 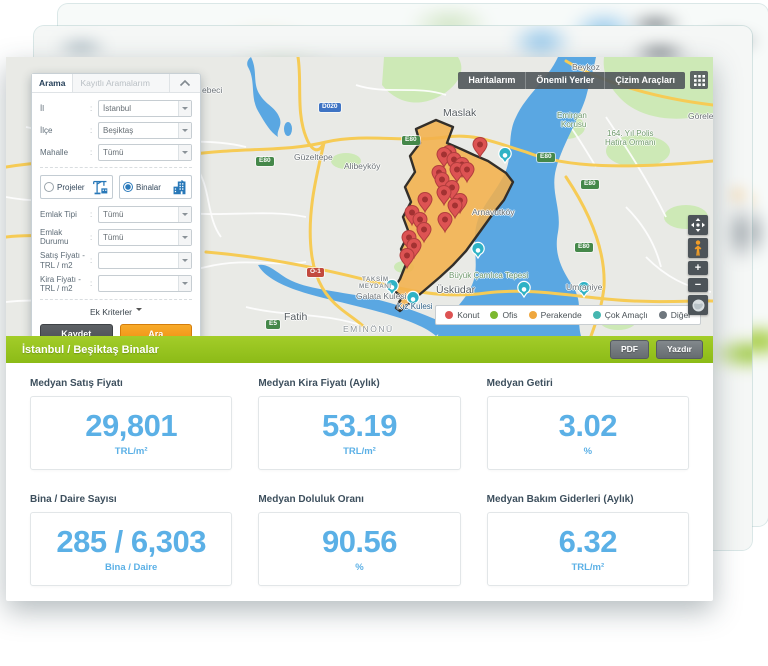 What do you see at coordinates (46, 130) in the screenshot?
I see `field-label: İlçe` at bounding box center [46, 130].